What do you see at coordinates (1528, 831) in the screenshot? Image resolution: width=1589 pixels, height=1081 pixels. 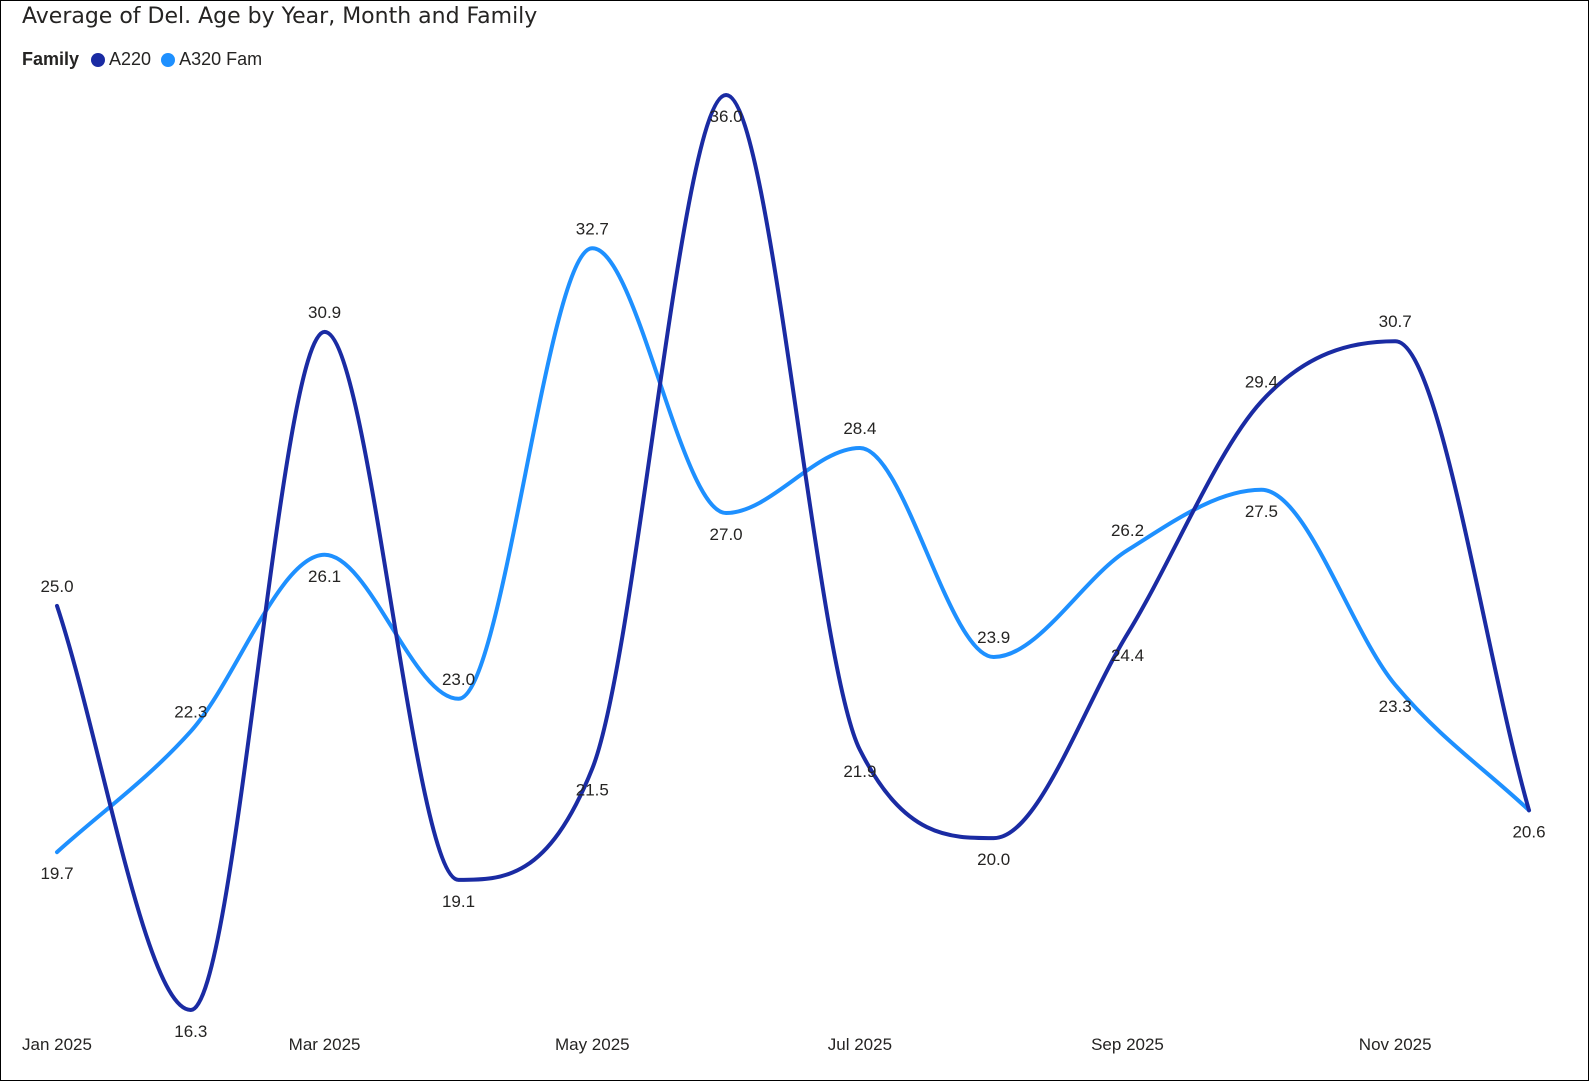 I see `data-label-a220-11: 20.6` at bounding box center [1528, 831].